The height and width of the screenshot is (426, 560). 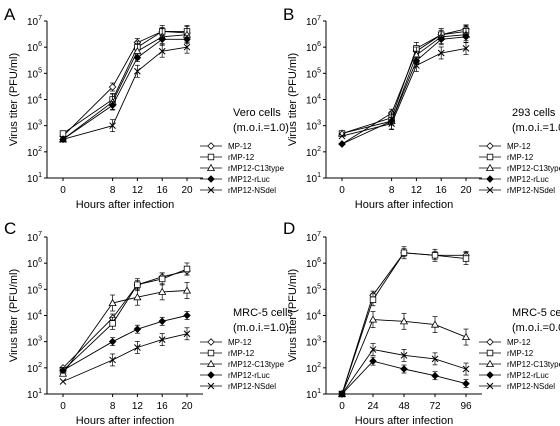 I want to click on panel-label: C, so click(x=10, y=228).